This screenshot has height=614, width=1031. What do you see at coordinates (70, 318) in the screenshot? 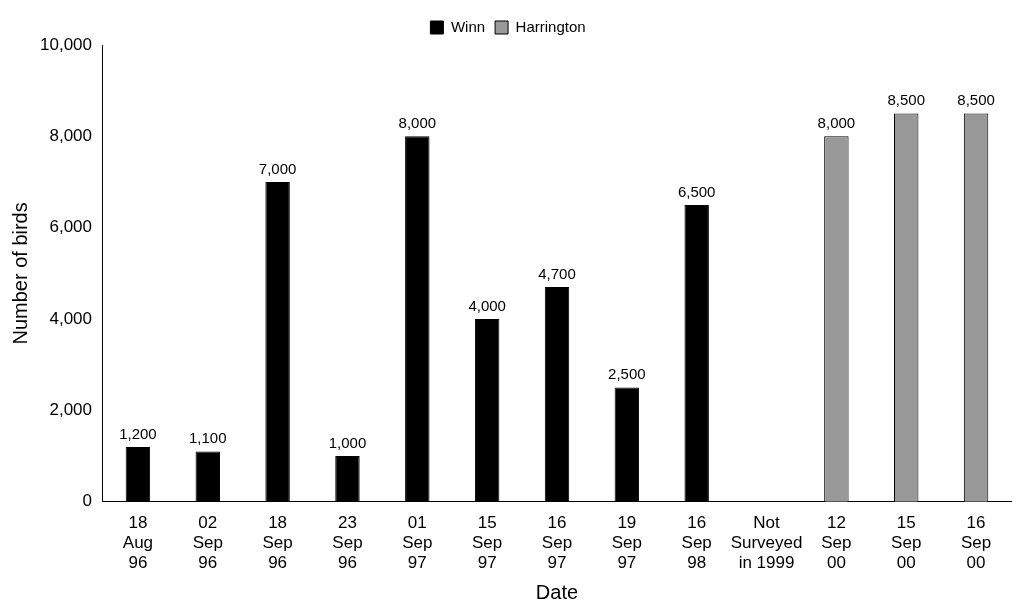
I see `y-tick-label: 4,000` at bounding box center [70, 318].